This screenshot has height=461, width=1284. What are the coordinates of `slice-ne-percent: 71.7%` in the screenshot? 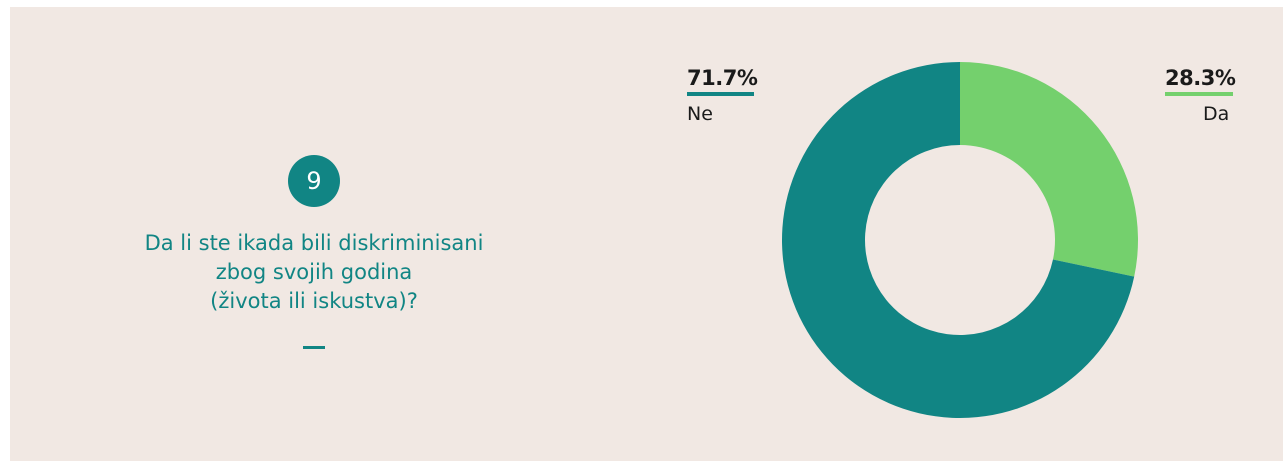 It's located at (722, 78).